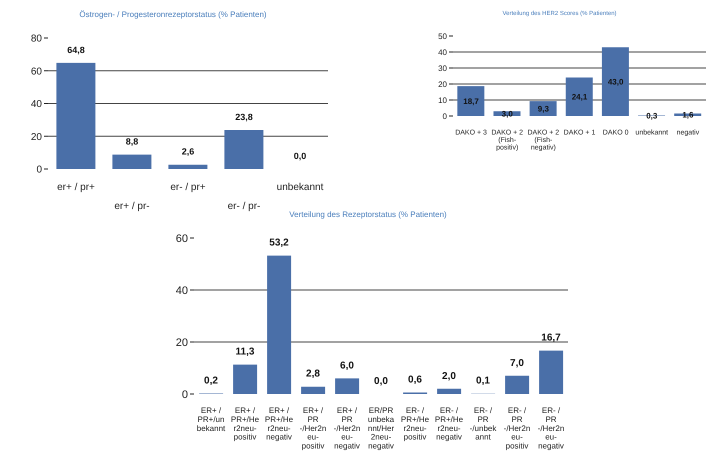  Describe the element at coordinates (551, 338) in the screenshot. I see `data-label: 16,7` at that location.